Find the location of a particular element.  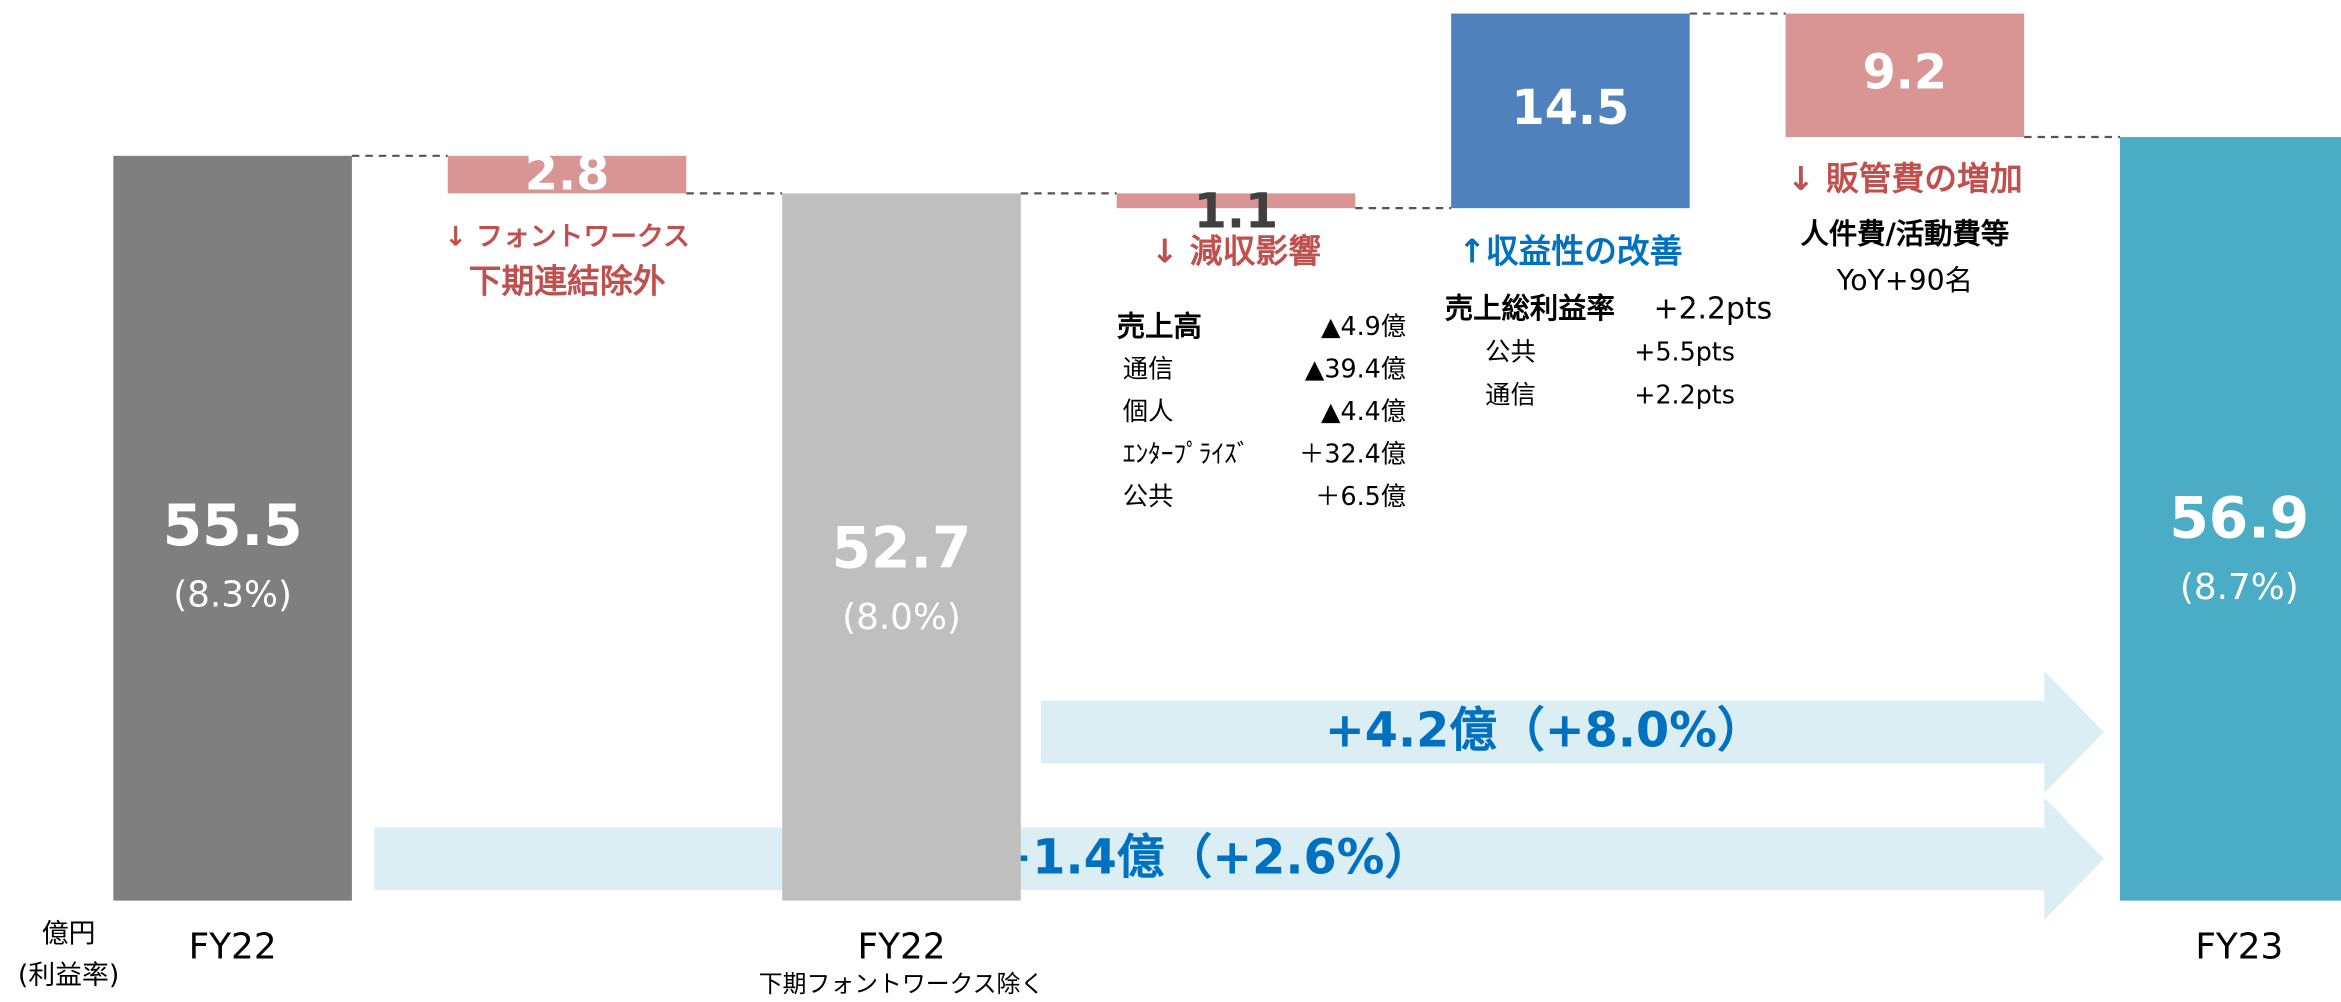

x-sublabel: 下期フォントワークス除く is located at coordinates (901, 984).